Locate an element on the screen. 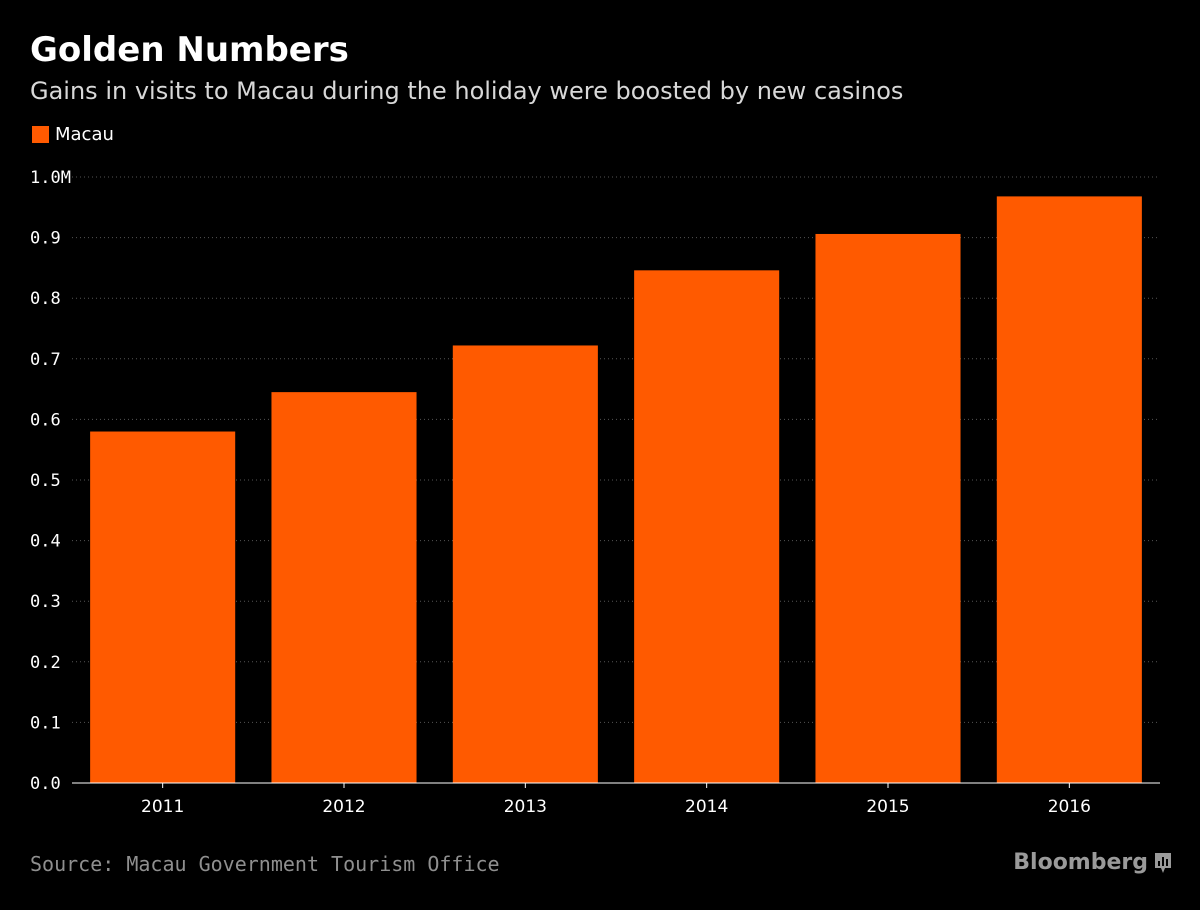 This screenshot has width=1200, height=910. x-tick-label: 2016 is located at coordinates (1069, 807).